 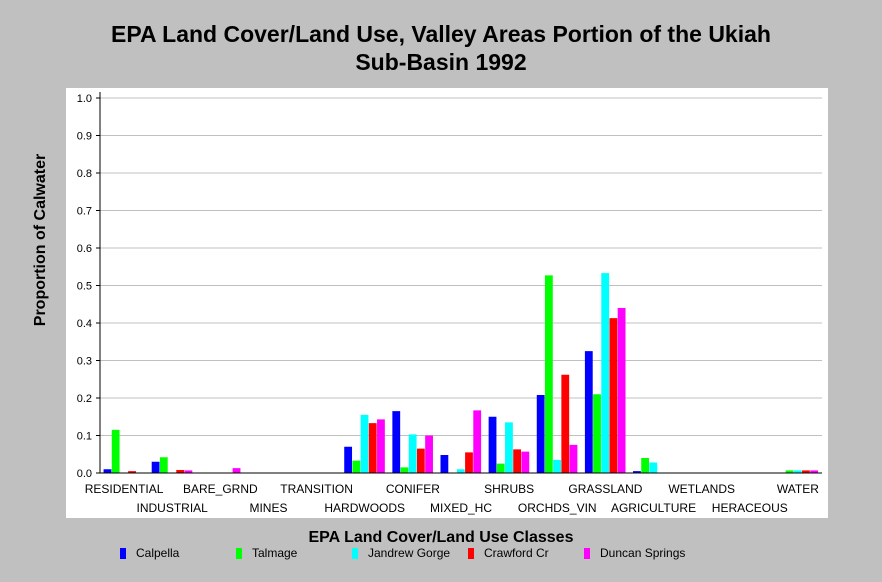 I want to click on x-tick-label: AGRICULTURE, so click(x=653, y=508).